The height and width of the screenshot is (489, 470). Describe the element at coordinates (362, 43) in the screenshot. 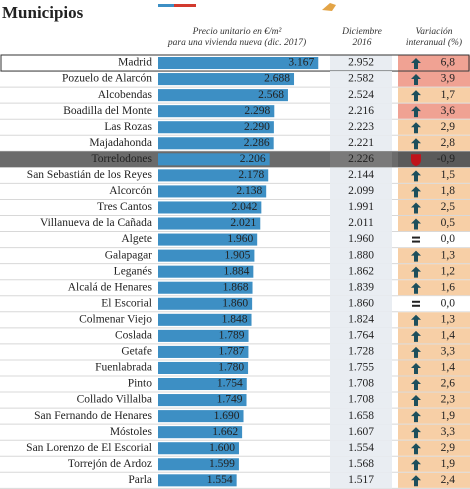

I see `column-header: 2016` at that location.